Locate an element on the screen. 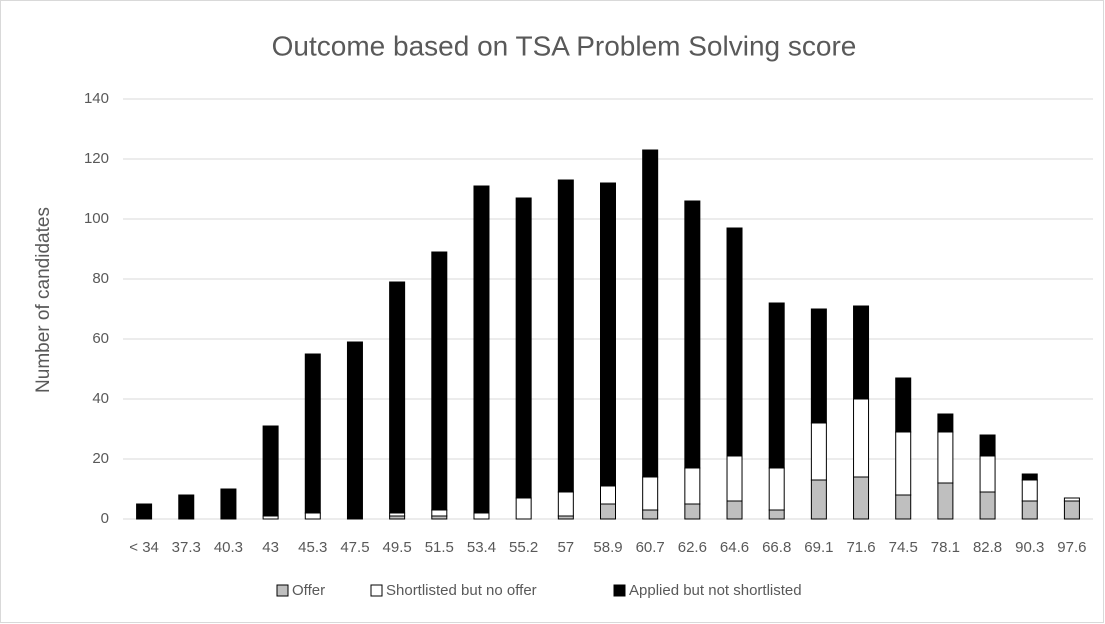 This screenshot has width=1105, height=624. y-tick-label: 80 is located at coordinates (100, 278).